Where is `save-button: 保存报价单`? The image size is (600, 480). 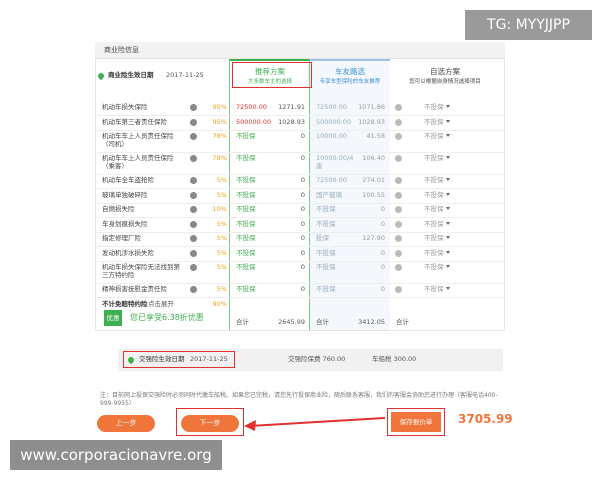
save-button: 保存报价单 is located at coordinates (416, 422).